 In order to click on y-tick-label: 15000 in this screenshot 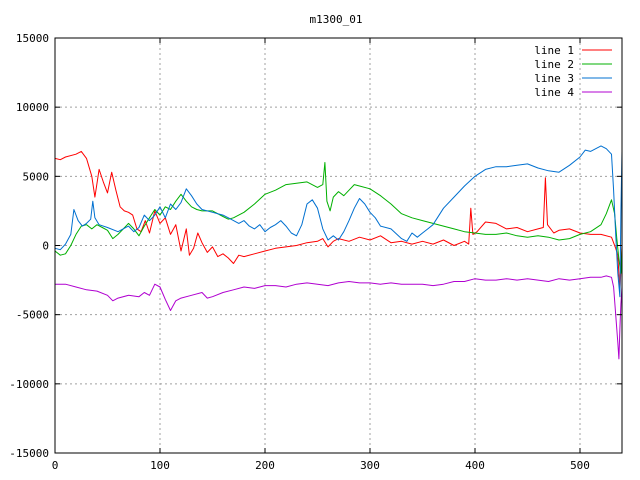, I will do `click(32, 38)`.